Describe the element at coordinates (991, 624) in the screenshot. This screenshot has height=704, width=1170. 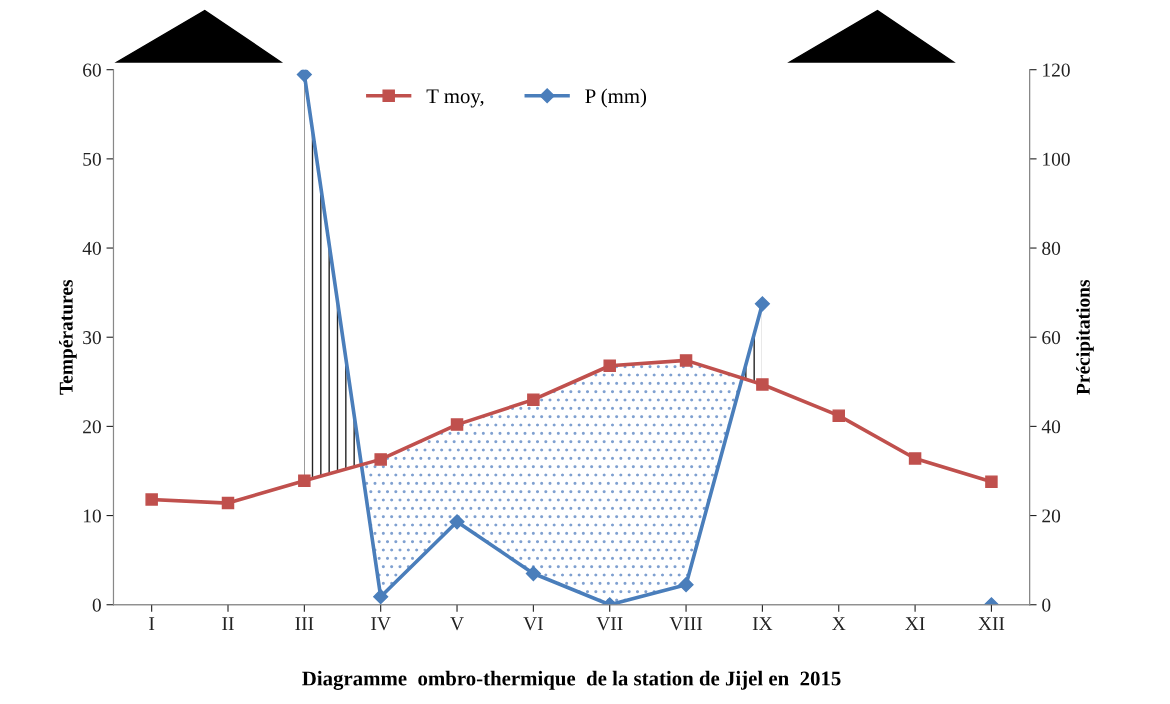
I see `x-tick-label: XII` at that location.